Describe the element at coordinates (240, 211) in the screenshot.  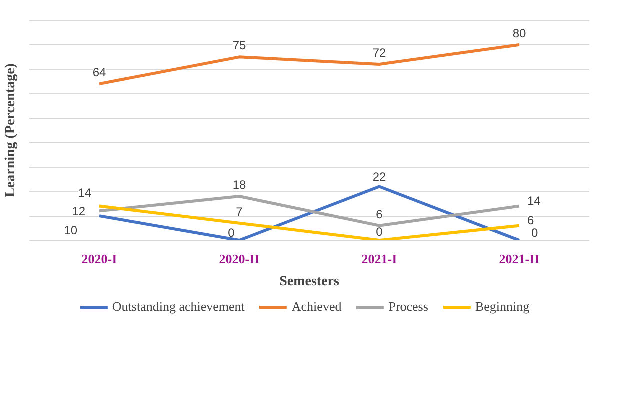
I see `data-label: 7` at that location.